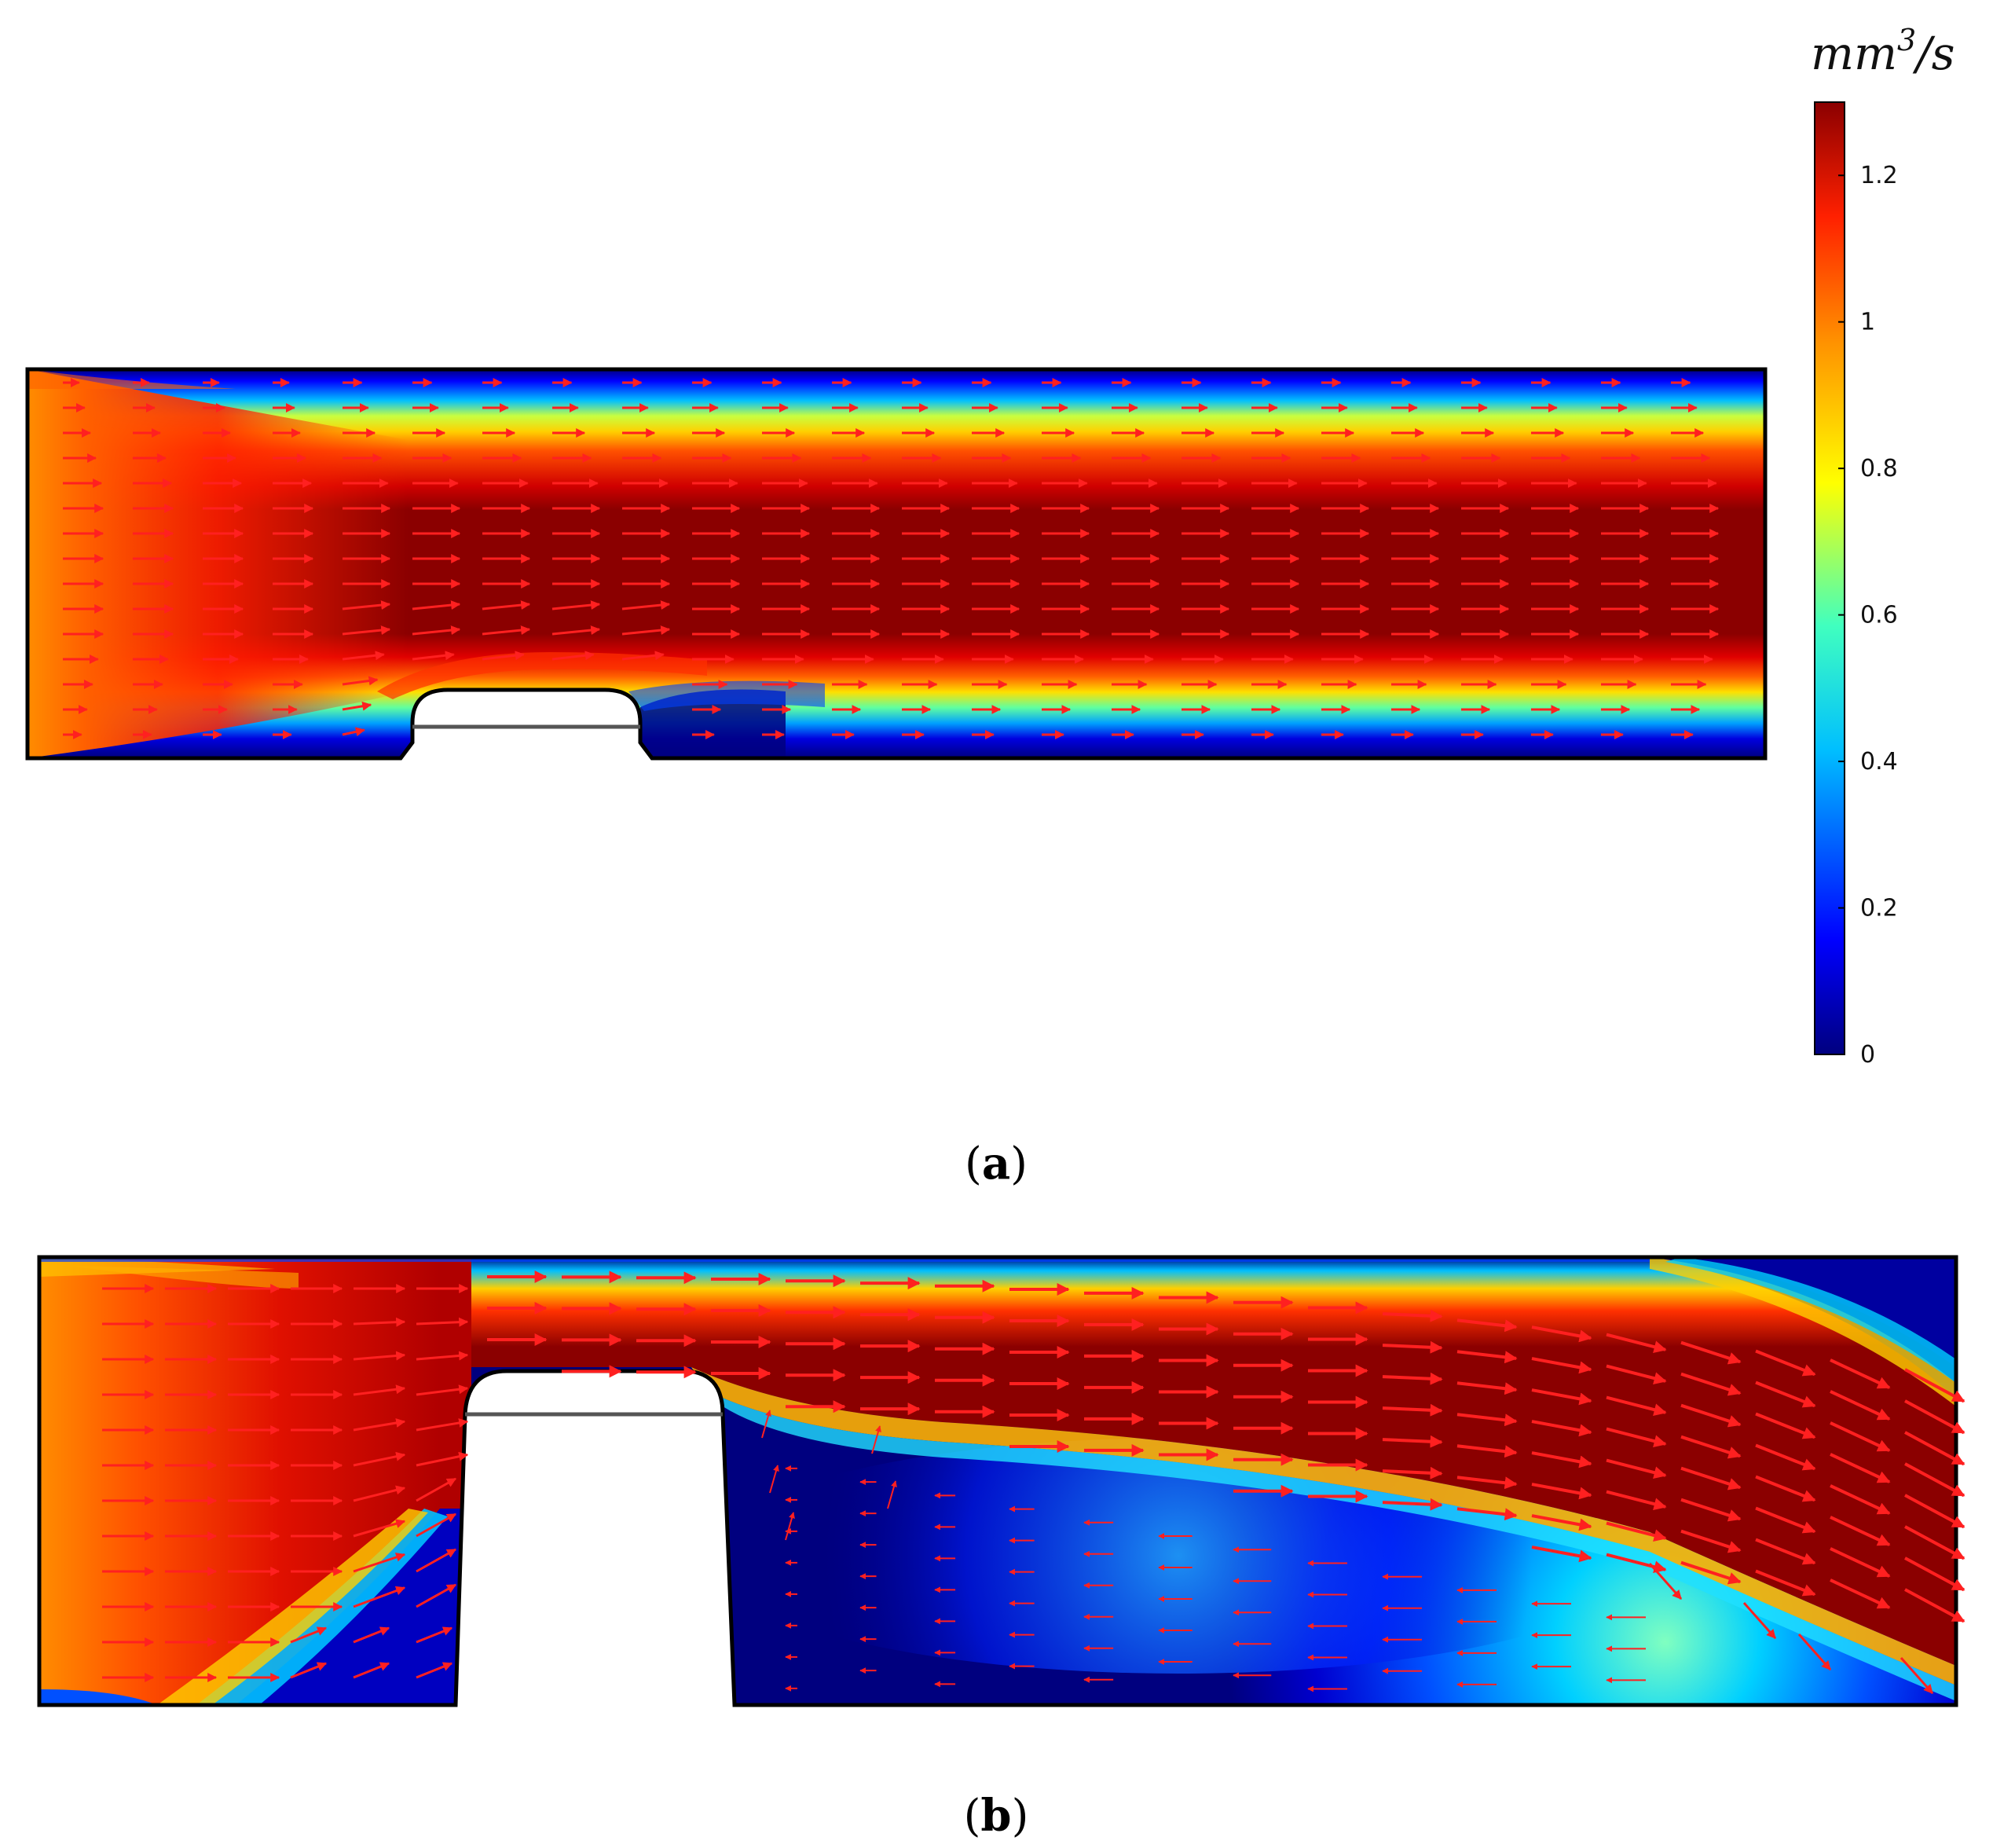 The width and height of the screenshot is (1993, 1848). Describe the element at coordinates (1879, 908) in the screenshot. I see `colorbar-tick-label: 0.2` at that location.